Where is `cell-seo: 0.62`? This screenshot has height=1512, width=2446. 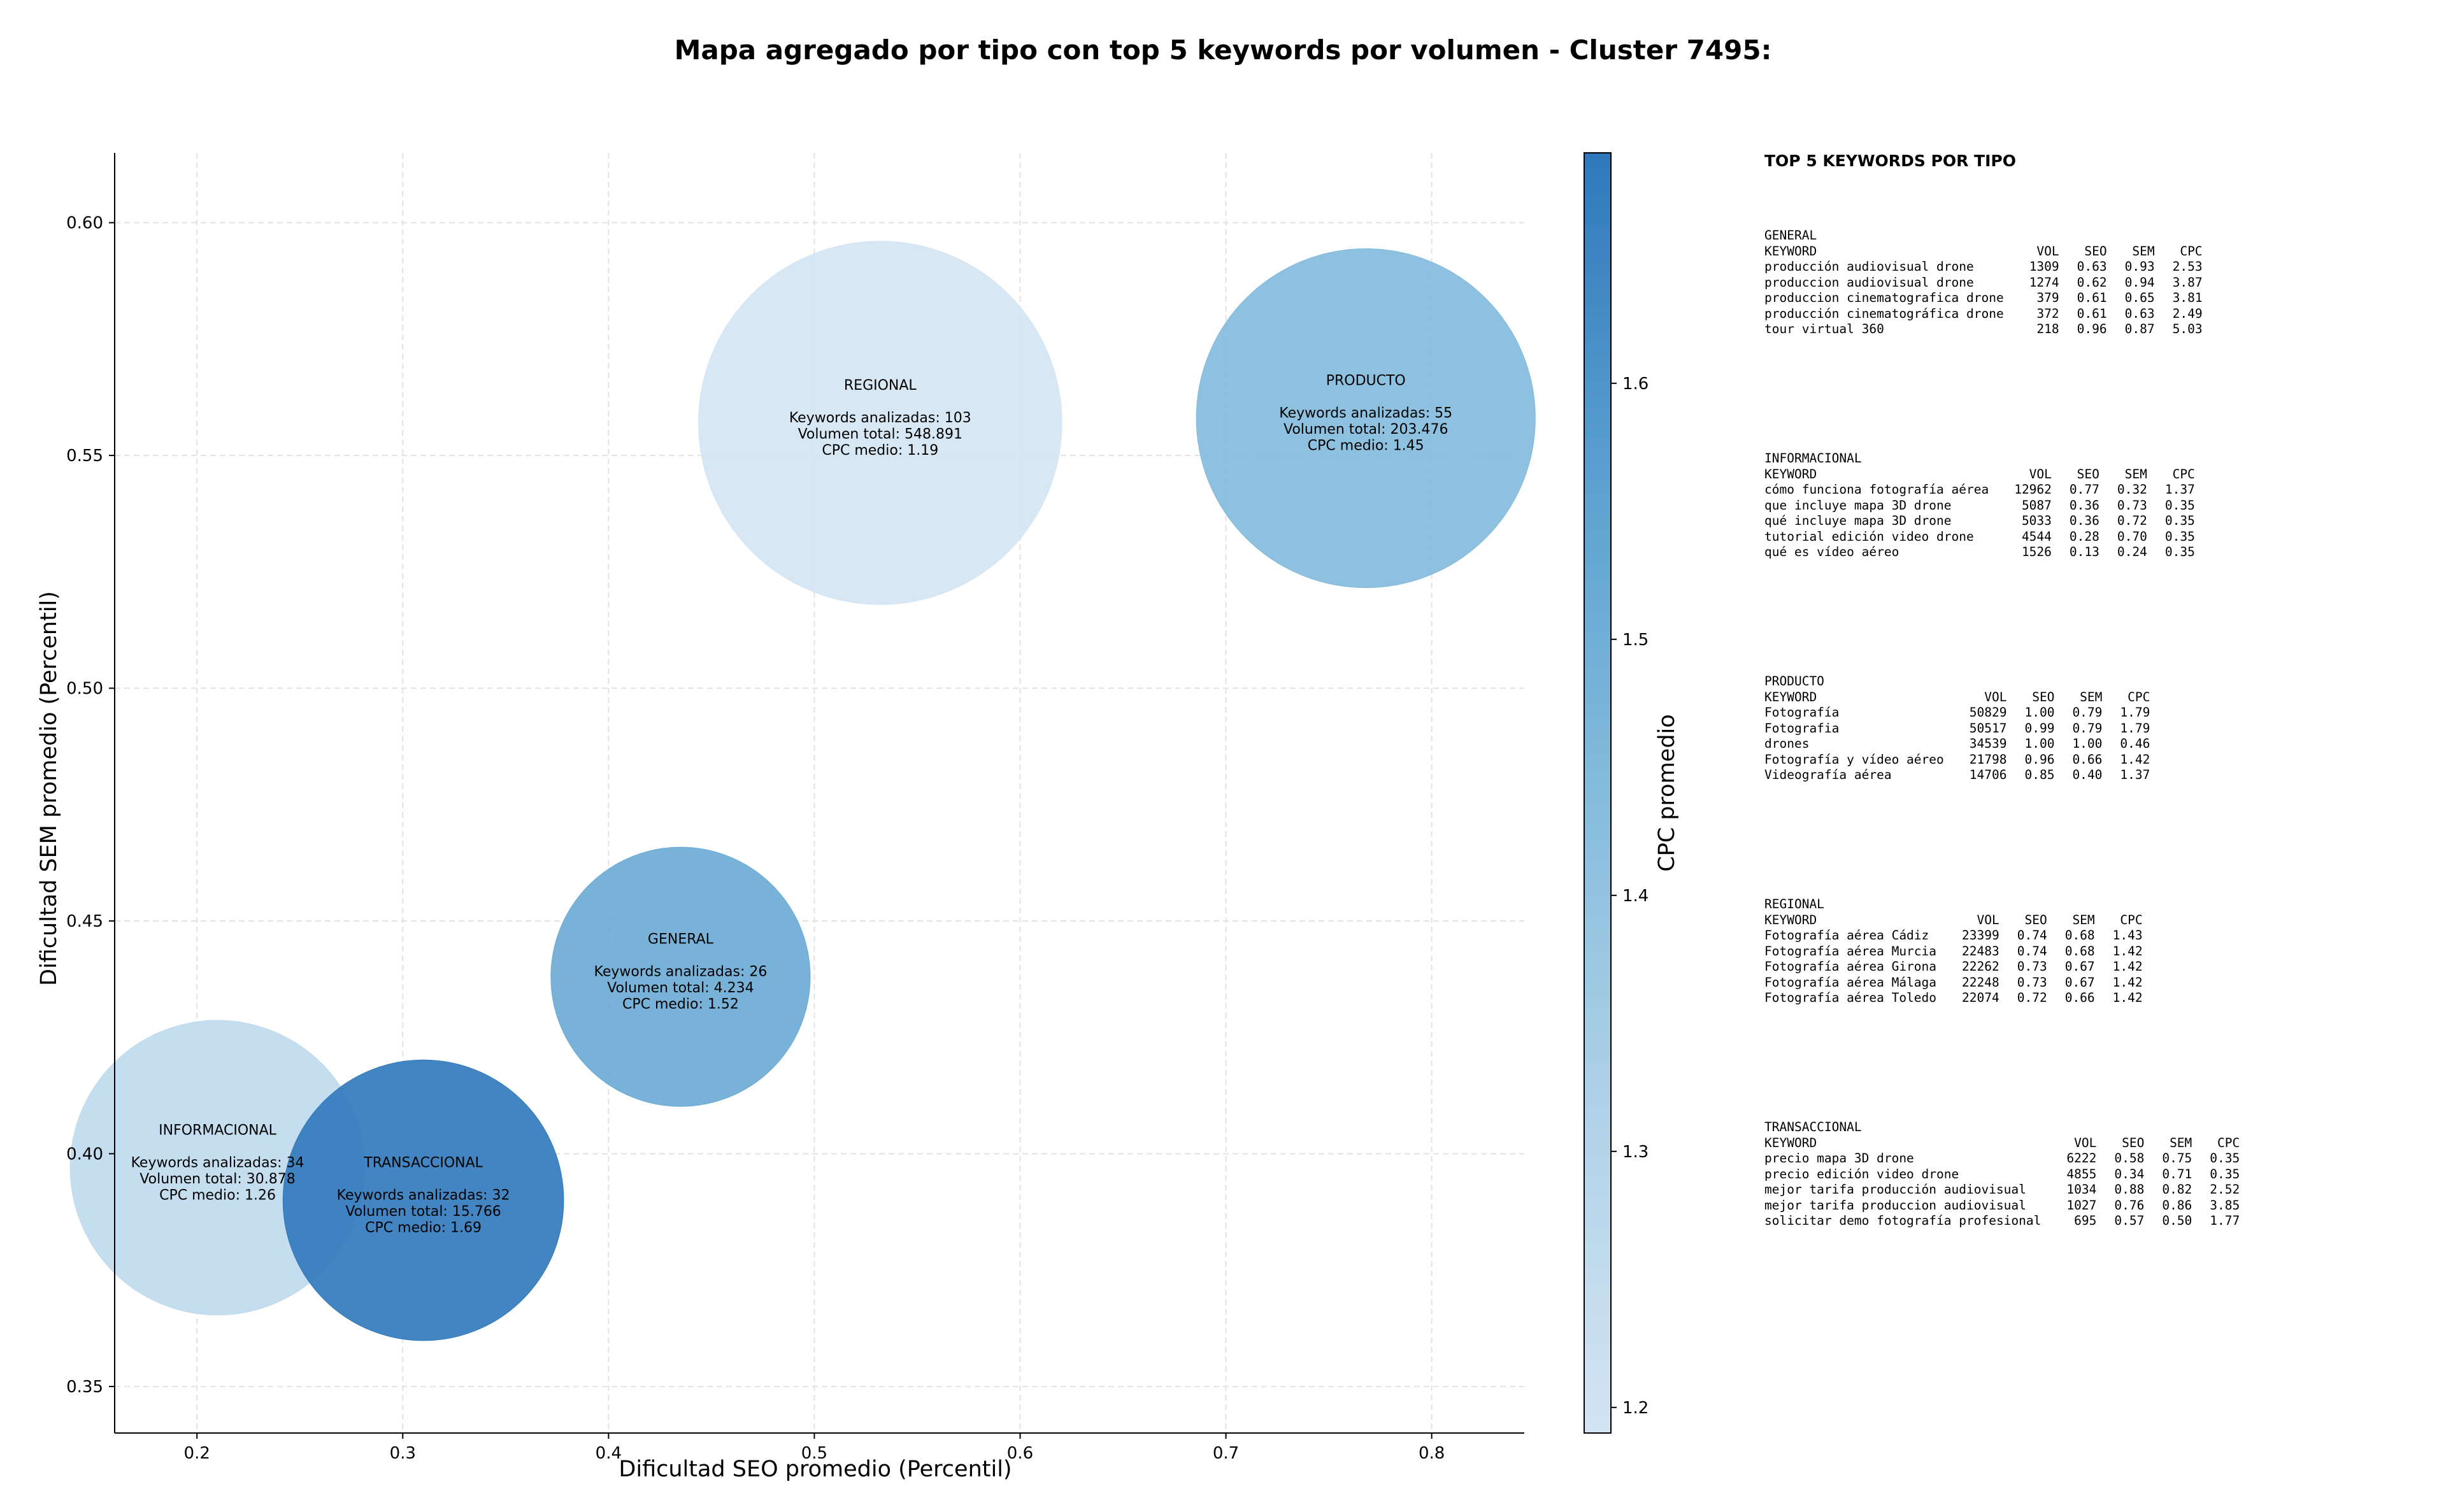 cell-seo: 0.62 is located at coordinates (2092, 282).